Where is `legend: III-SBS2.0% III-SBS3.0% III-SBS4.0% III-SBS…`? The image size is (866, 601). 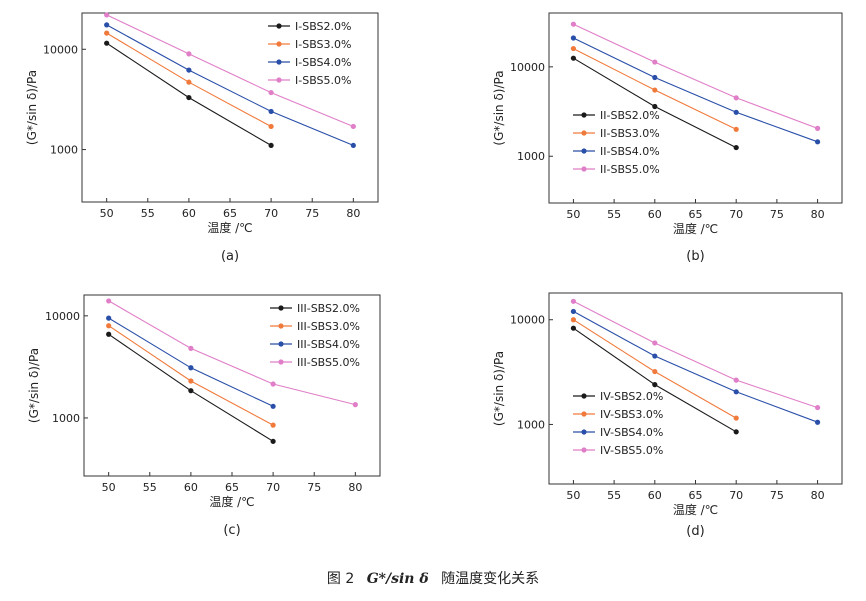 legend: III-SBS2.0% III-SBS3.0% III-SBS4.0% III-SBS… is located at coordinates (315, 335).